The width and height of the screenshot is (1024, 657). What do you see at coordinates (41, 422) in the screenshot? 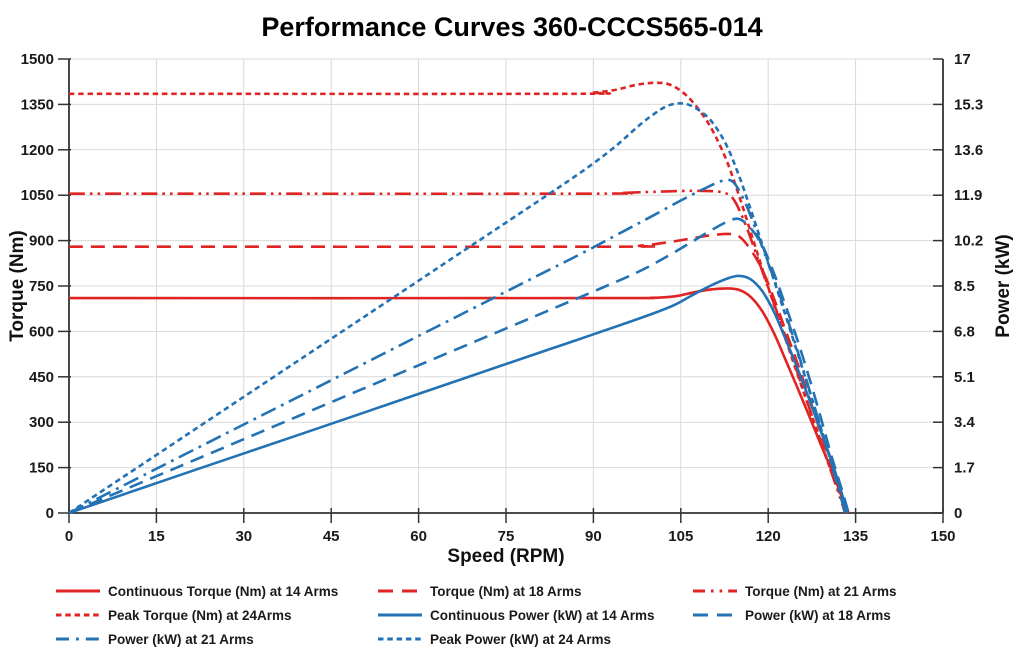
I see `left-tick-label: 300` at bounding box center [41, 422].